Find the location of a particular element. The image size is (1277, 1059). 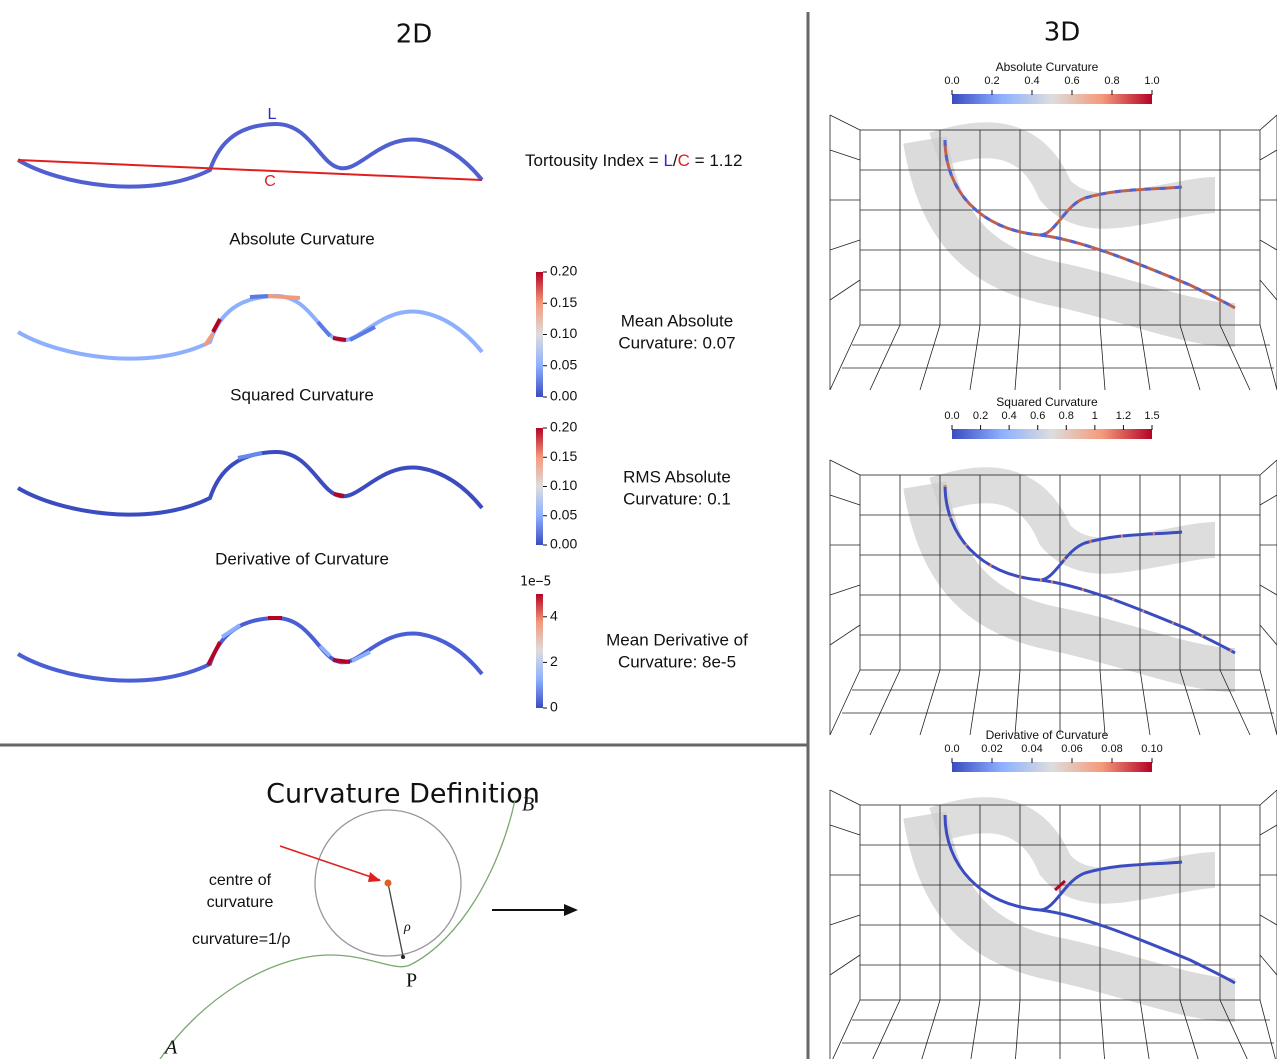

colorbar-tick-label: 1.0 is located at coordinates (1151, 81).